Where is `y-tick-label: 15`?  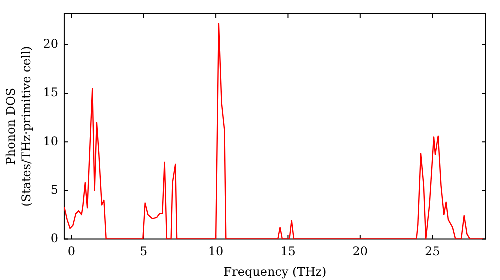 y-tick-label: 15 is located at coordinates (50, 93).